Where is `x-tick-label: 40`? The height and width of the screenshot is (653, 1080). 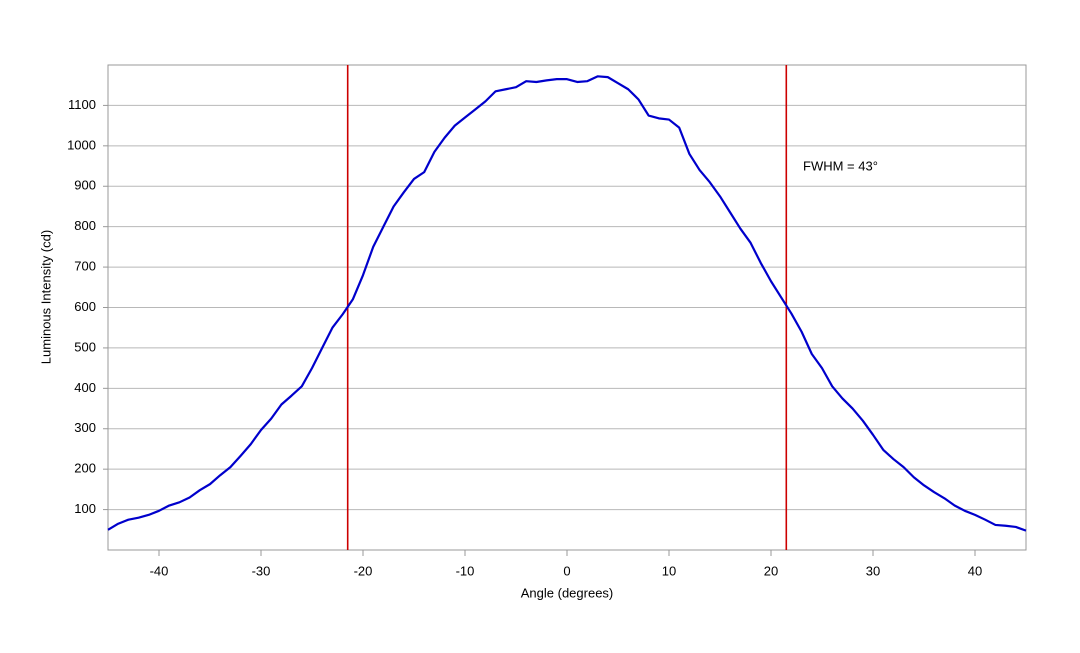 x-tick-label: 40 is located at coordinates (975, 570).